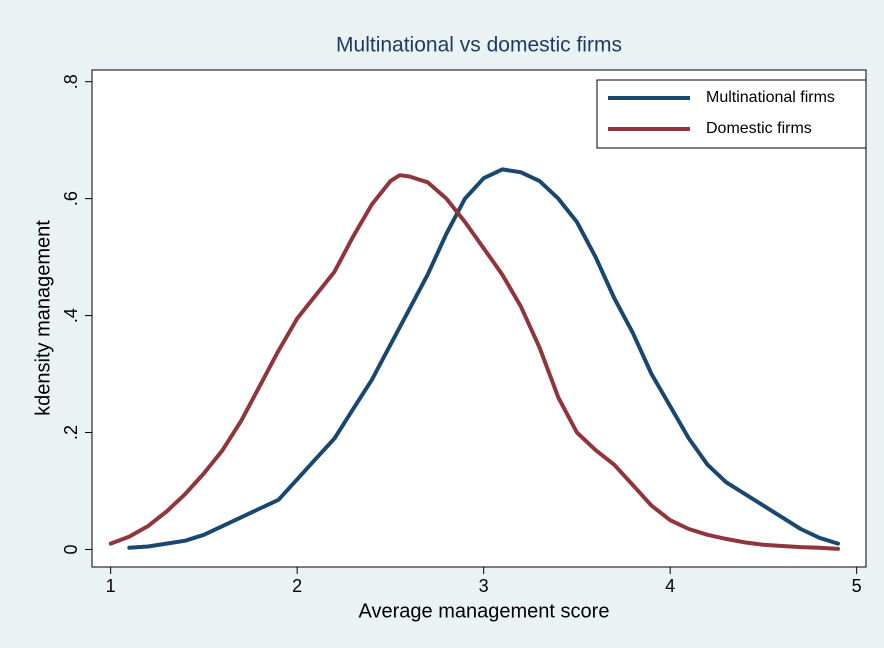 The height and width of the screenshot is (648, 884). Describe the element at coordinates (297, 586) in the screenshot. I see `x-tick-label: 2` at that location.